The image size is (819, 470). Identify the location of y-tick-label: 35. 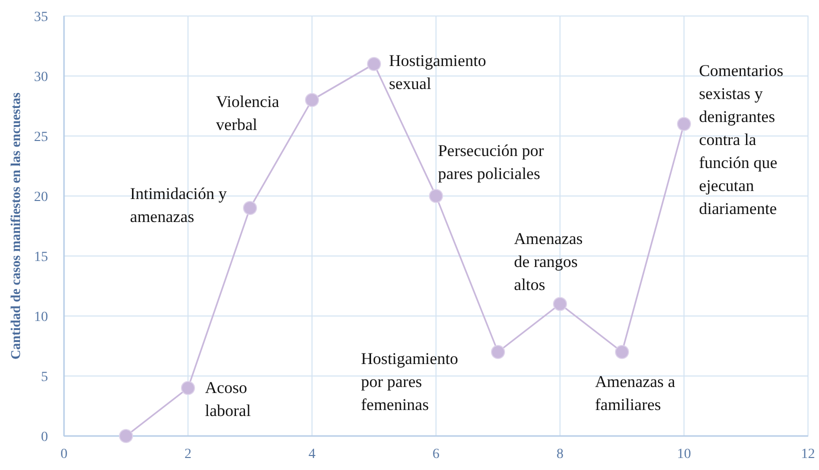
(41, 17).